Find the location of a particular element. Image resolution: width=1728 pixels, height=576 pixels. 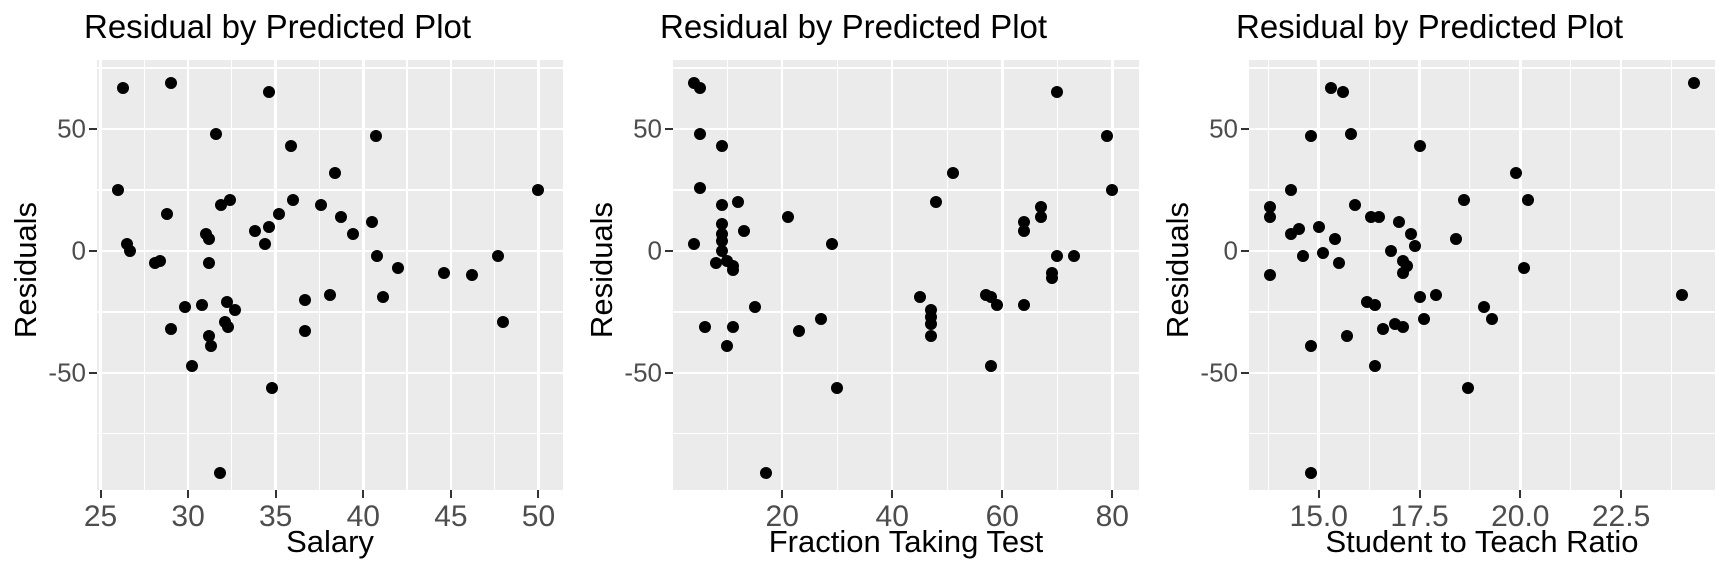

x-tick-label: 35 is located at coordinates (276, 516).